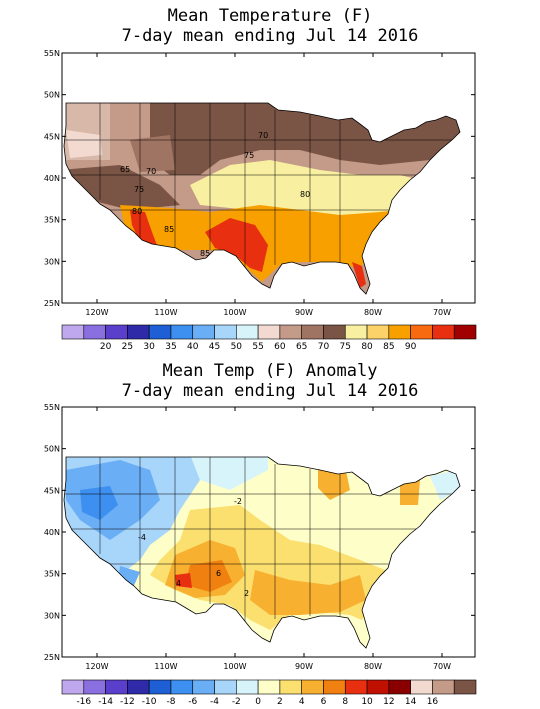 This screenshot has width=540, height=709. What do you see at coordinates (411, 702) in the screenshot?
I see `colorbar-label: 14` at bounding box center [411, 702].